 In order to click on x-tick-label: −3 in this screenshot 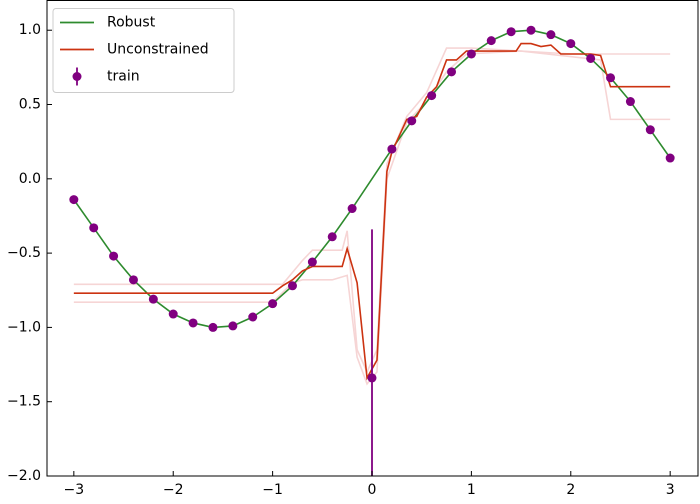, I will do `click(74, 490)`.